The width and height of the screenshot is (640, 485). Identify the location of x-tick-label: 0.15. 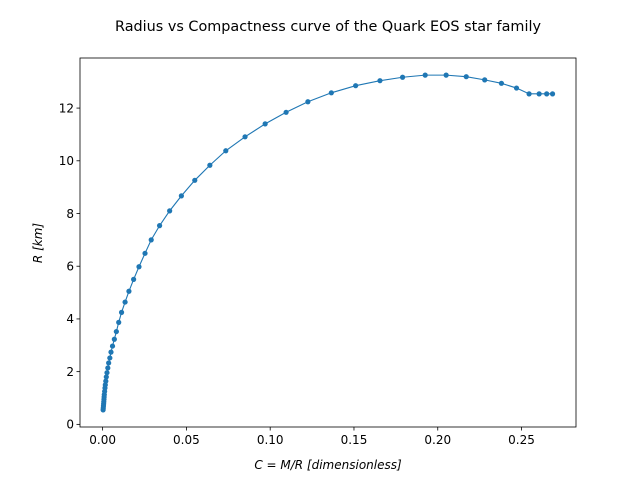
(354, 440).